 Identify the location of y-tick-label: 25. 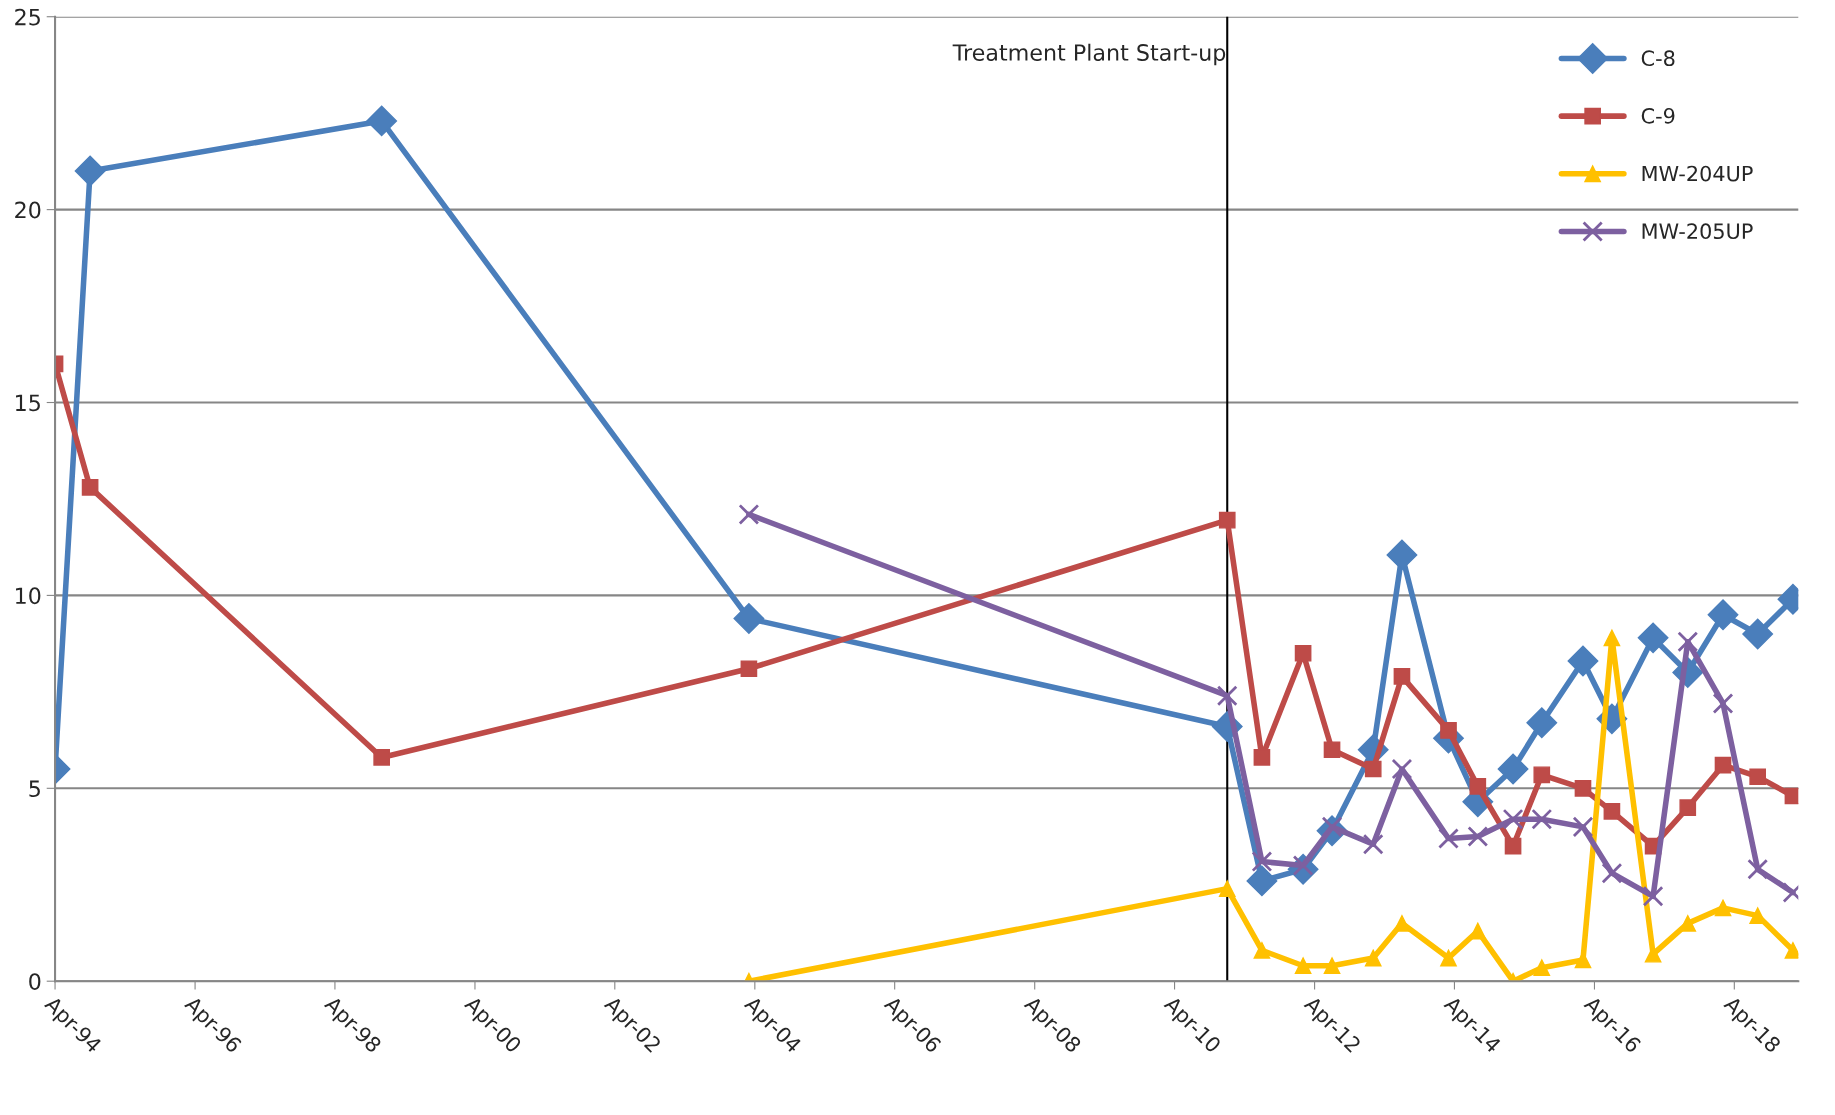
(27, 17).